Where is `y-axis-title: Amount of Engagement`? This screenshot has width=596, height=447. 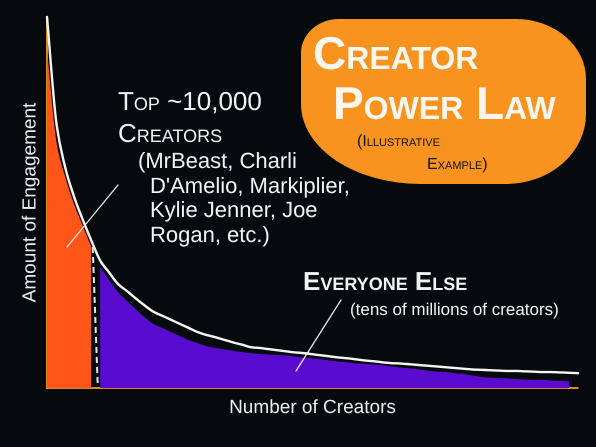 y-axis-title: Amount of Engagement is located at coordinates (30, 202).